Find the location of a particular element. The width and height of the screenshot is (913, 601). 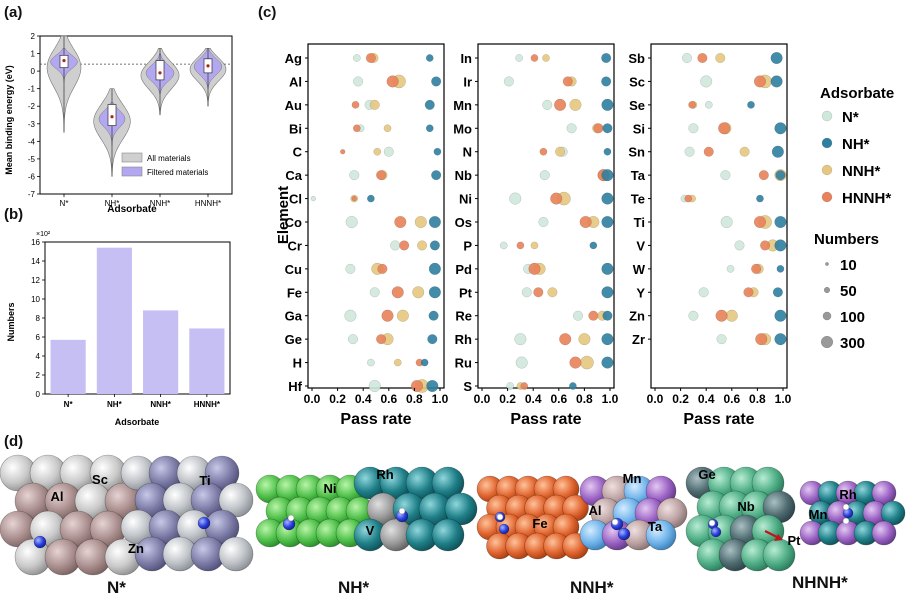

violin-box is located at coordinates (112, 115).